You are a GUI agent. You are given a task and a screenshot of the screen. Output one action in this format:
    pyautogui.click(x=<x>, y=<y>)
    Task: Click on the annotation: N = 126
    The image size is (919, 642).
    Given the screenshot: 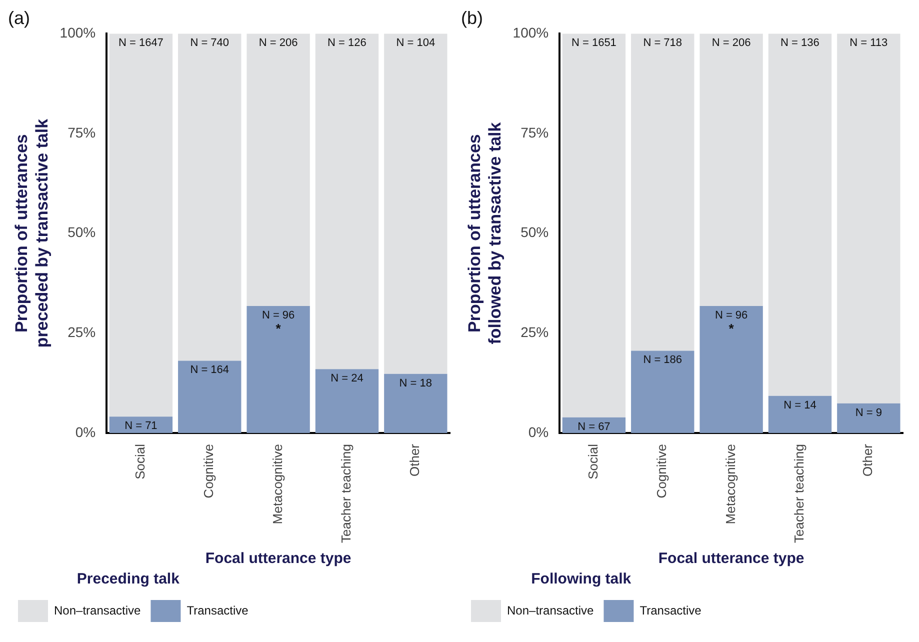 What is the action you would take?
    pyautogui.click(x=347, y=43)
    